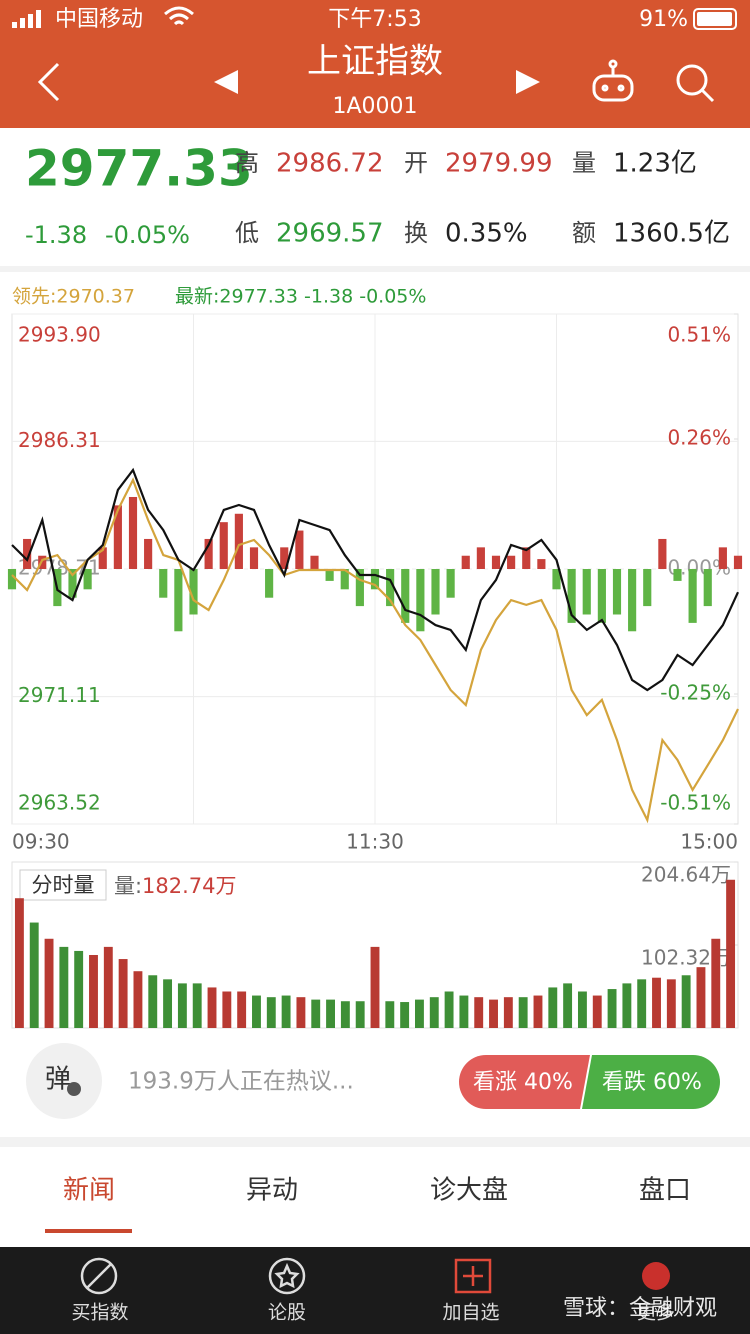 The image size is (750, 1334). I want to click on prev-button, so click(226, 82).